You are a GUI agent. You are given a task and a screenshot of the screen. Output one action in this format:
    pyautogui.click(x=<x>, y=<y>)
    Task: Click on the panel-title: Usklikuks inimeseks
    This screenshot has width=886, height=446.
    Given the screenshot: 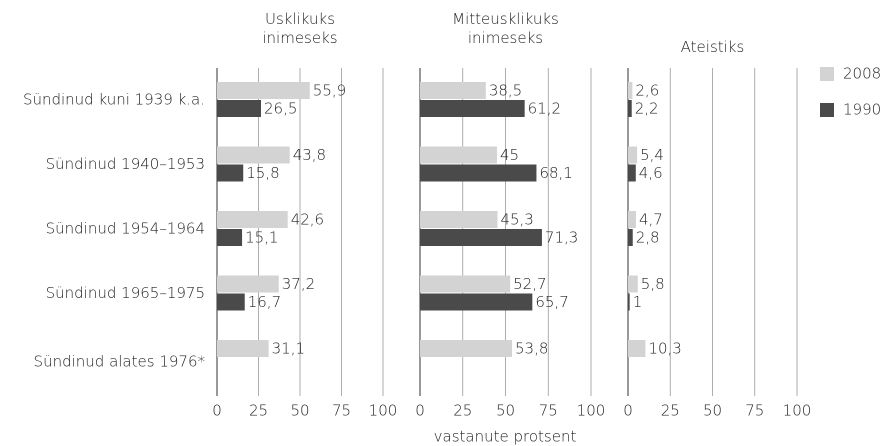 What is the action you would take?
    pyautogui.click(x=300, y=28)
    